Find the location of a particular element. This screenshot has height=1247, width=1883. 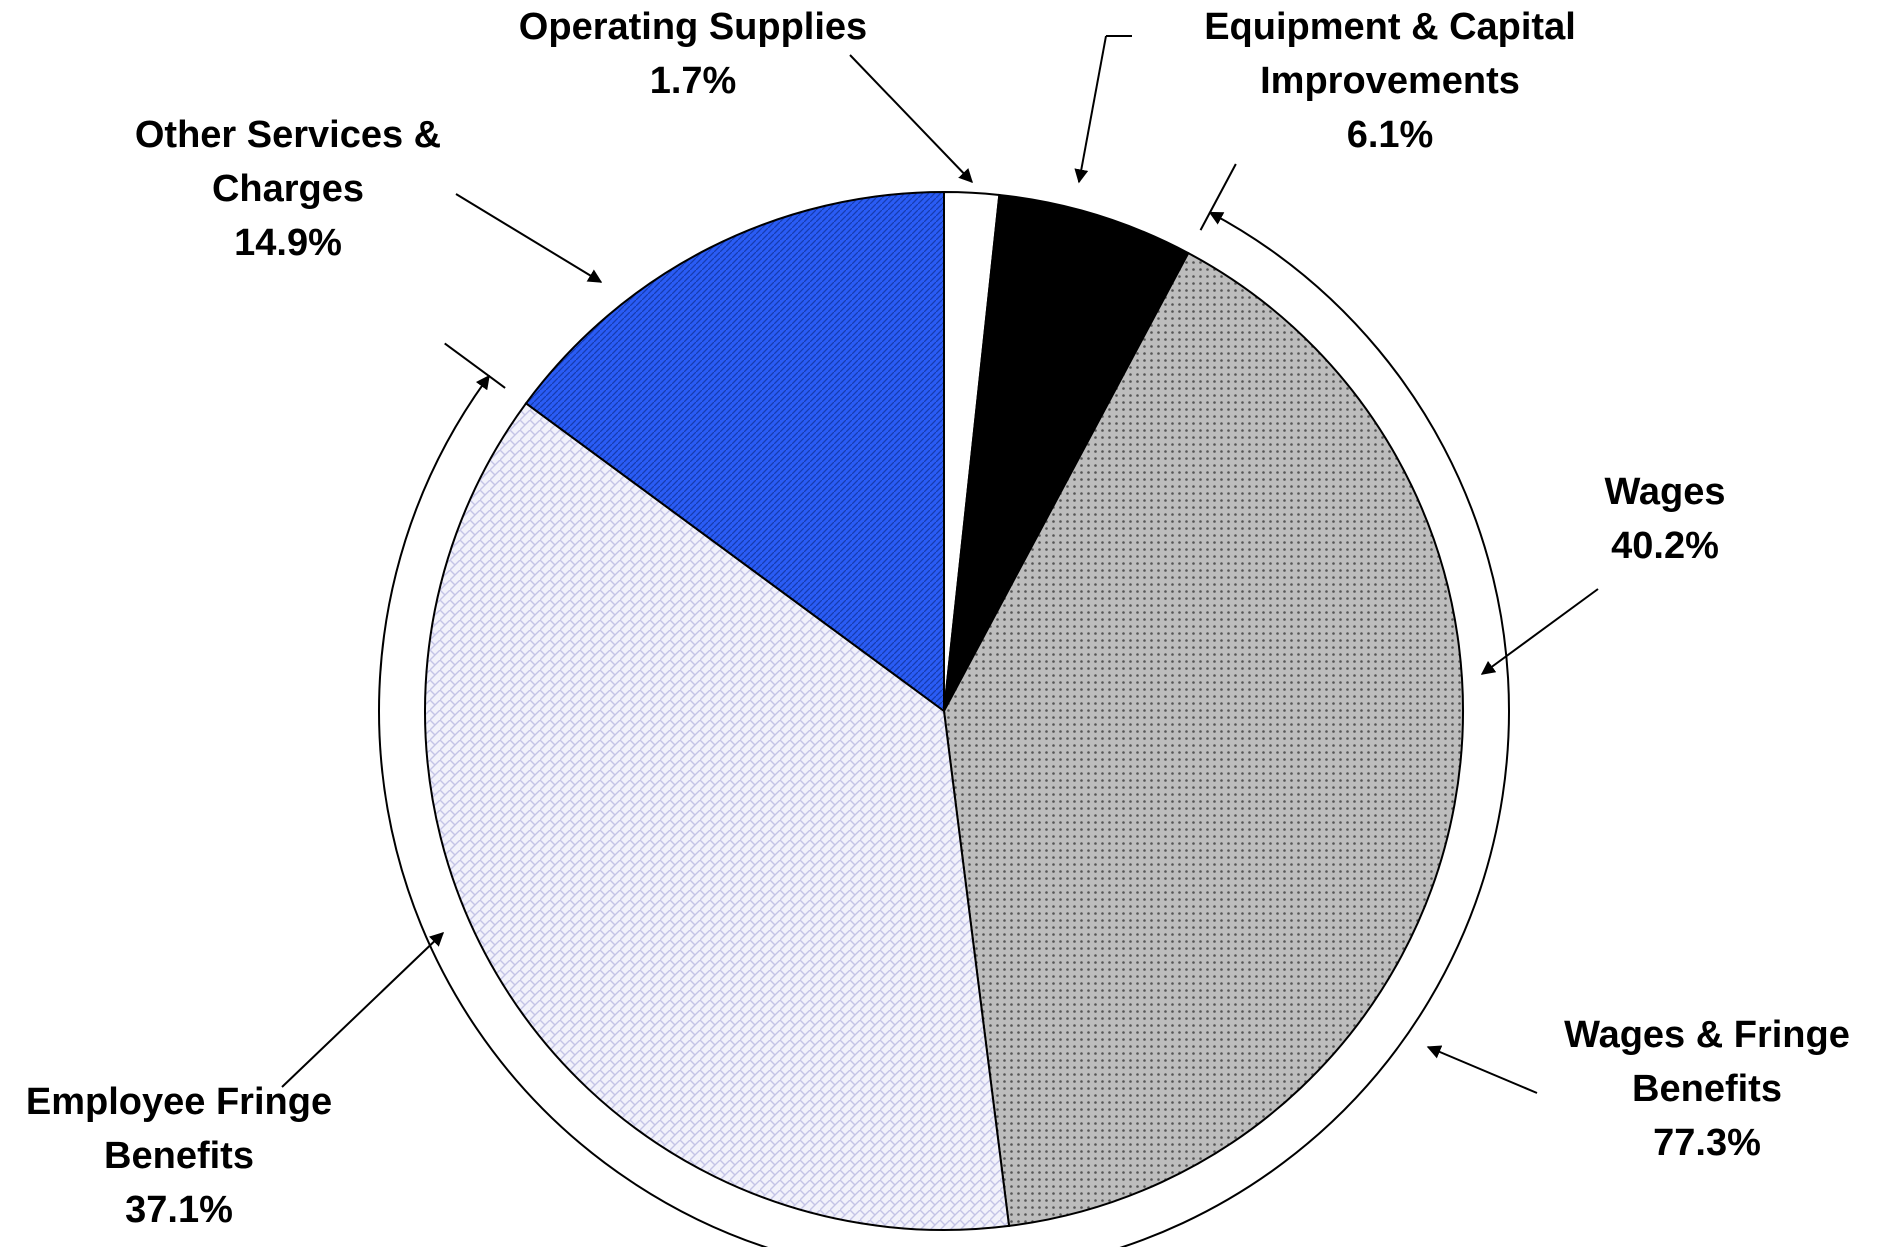

annotation-value: 77.3% is located at coordinates (1707, 1143).